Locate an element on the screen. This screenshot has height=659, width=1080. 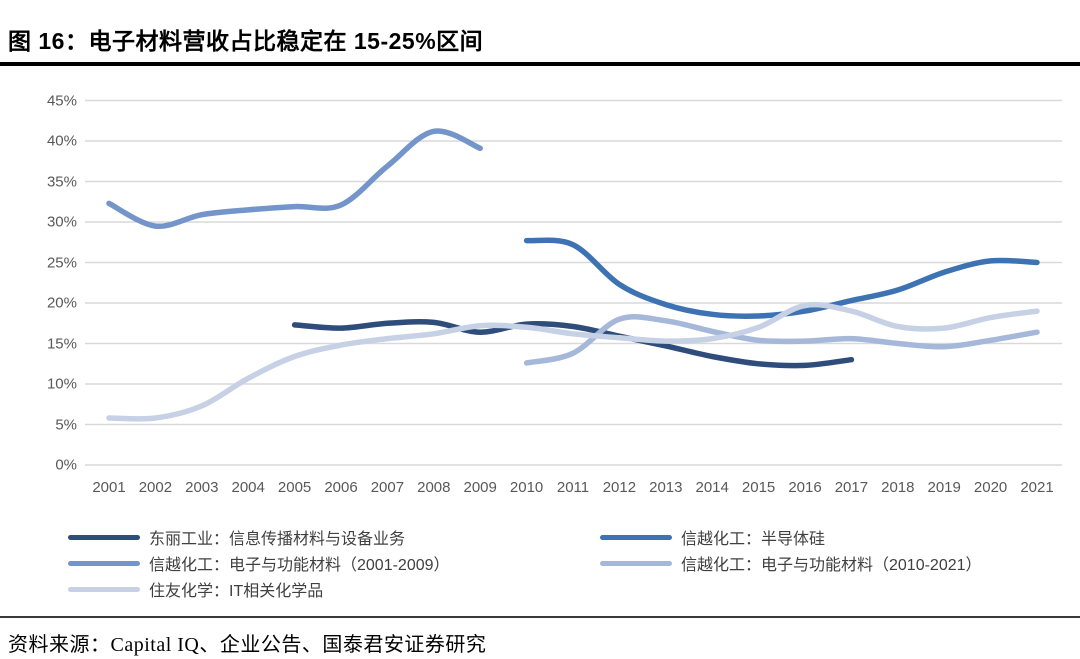
title-divider is located at coordinates (540, 64).